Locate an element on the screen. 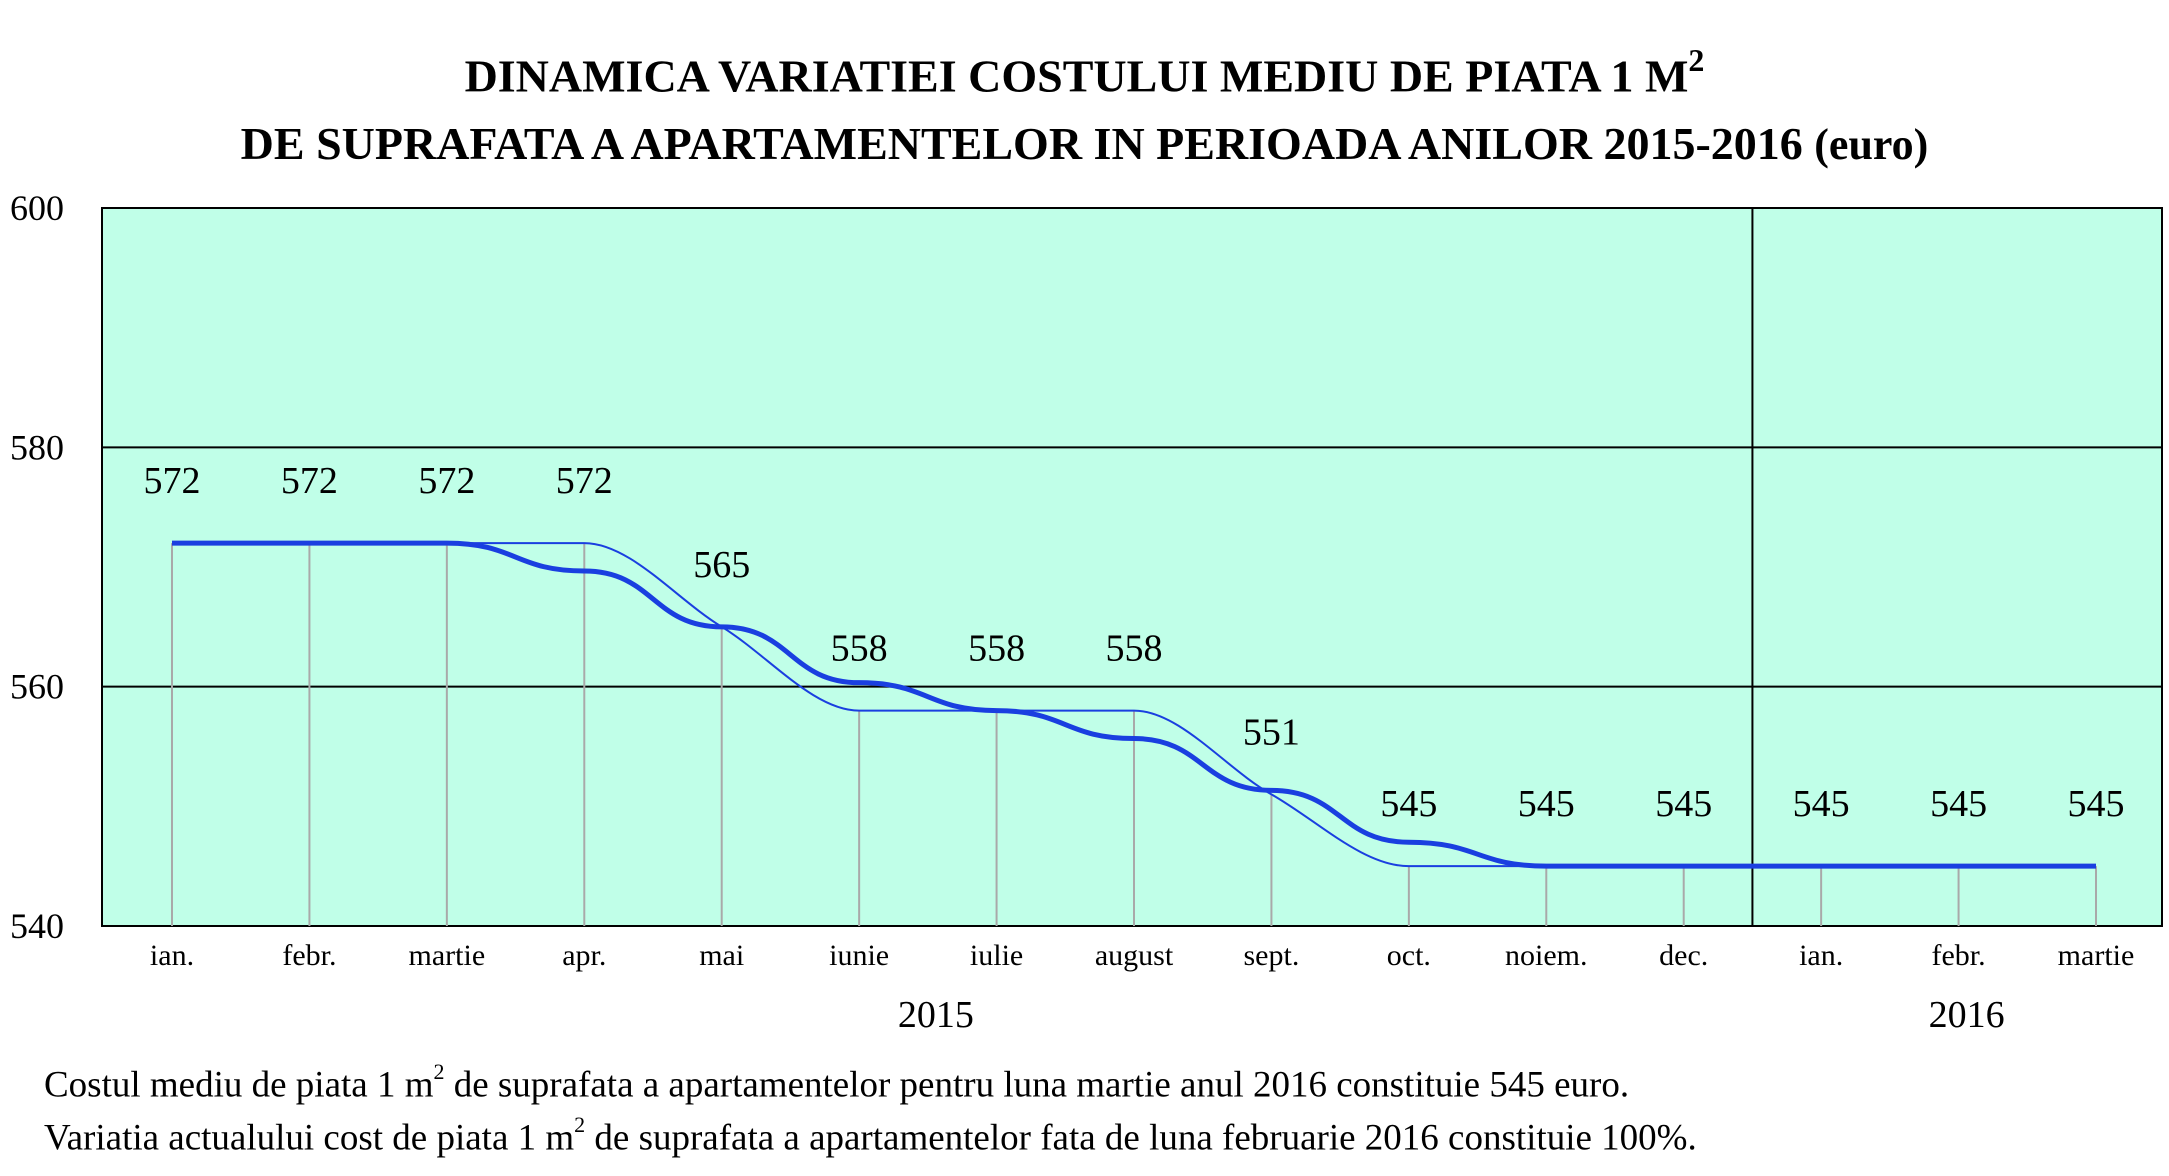 The image size is (2169, 1176). y-axis-ticks: 540 560 580 600 is located at coordinates (37, 567).